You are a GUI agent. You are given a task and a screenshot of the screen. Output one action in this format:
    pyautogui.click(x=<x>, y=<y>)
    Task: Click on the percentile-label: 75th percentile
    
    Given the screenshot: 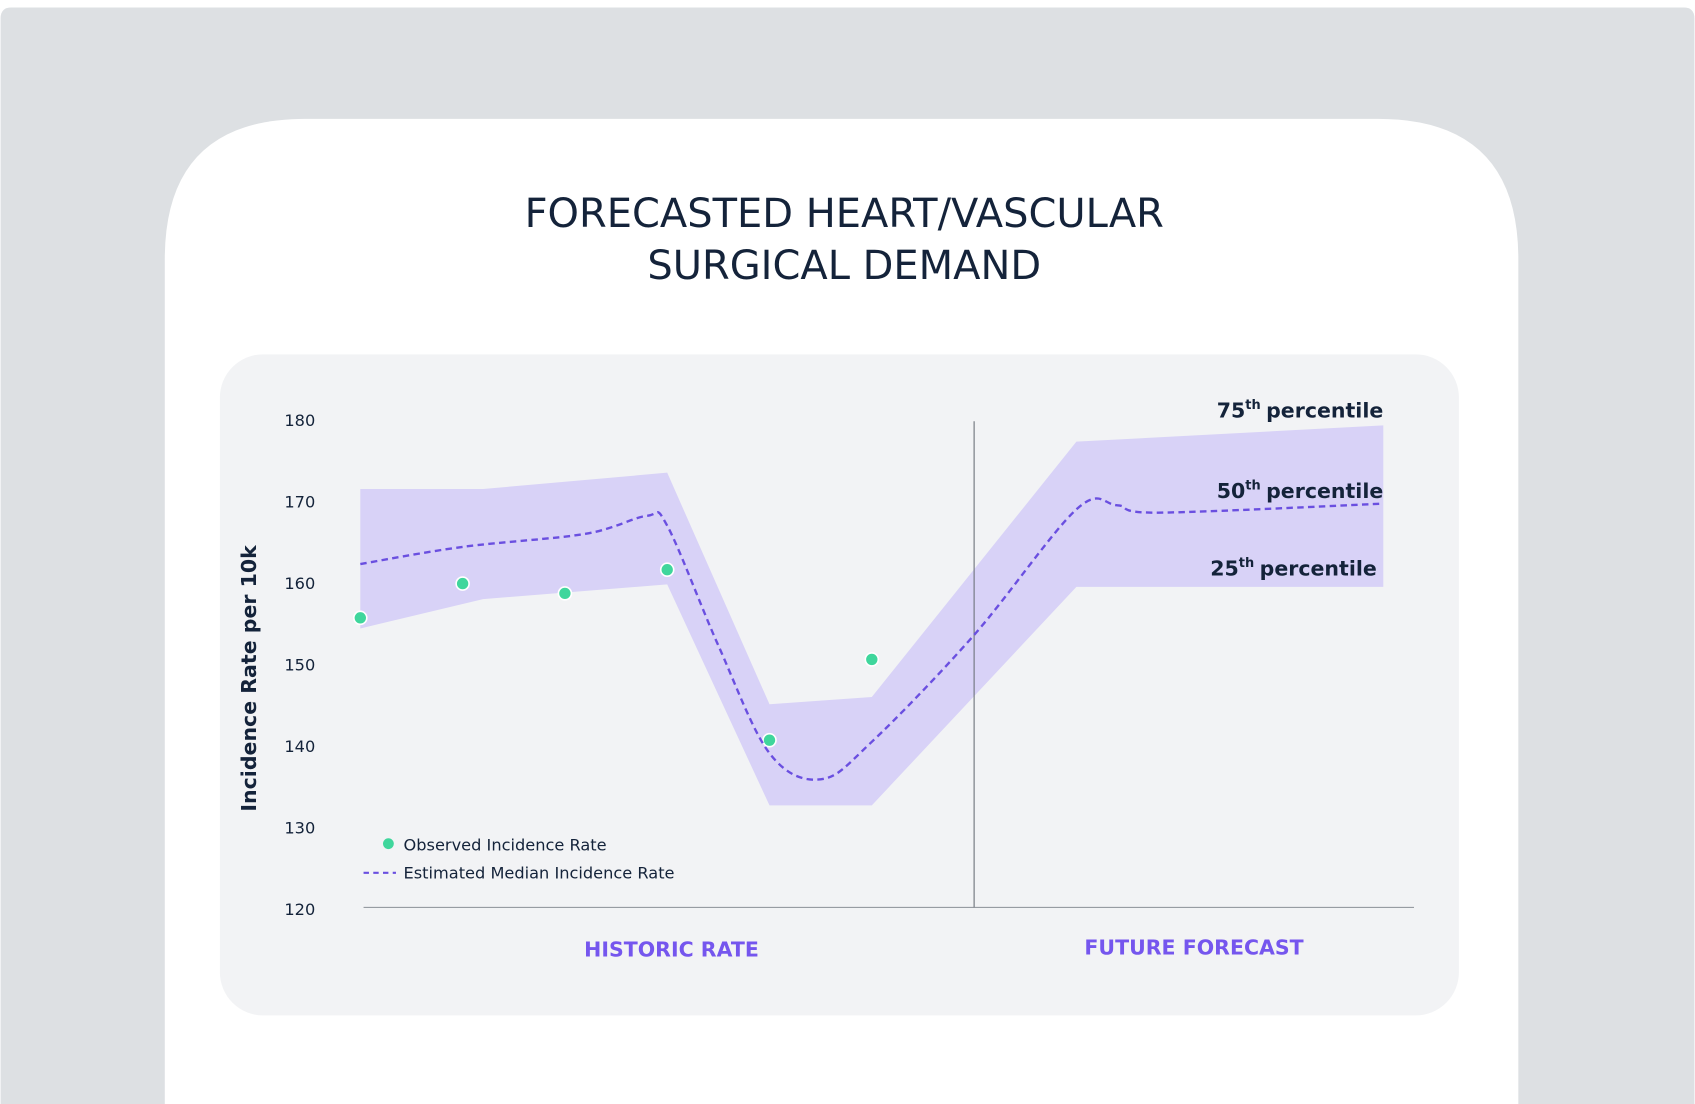 What is the action you would take?
    pyautogui.click(x=1300, y=409)
    